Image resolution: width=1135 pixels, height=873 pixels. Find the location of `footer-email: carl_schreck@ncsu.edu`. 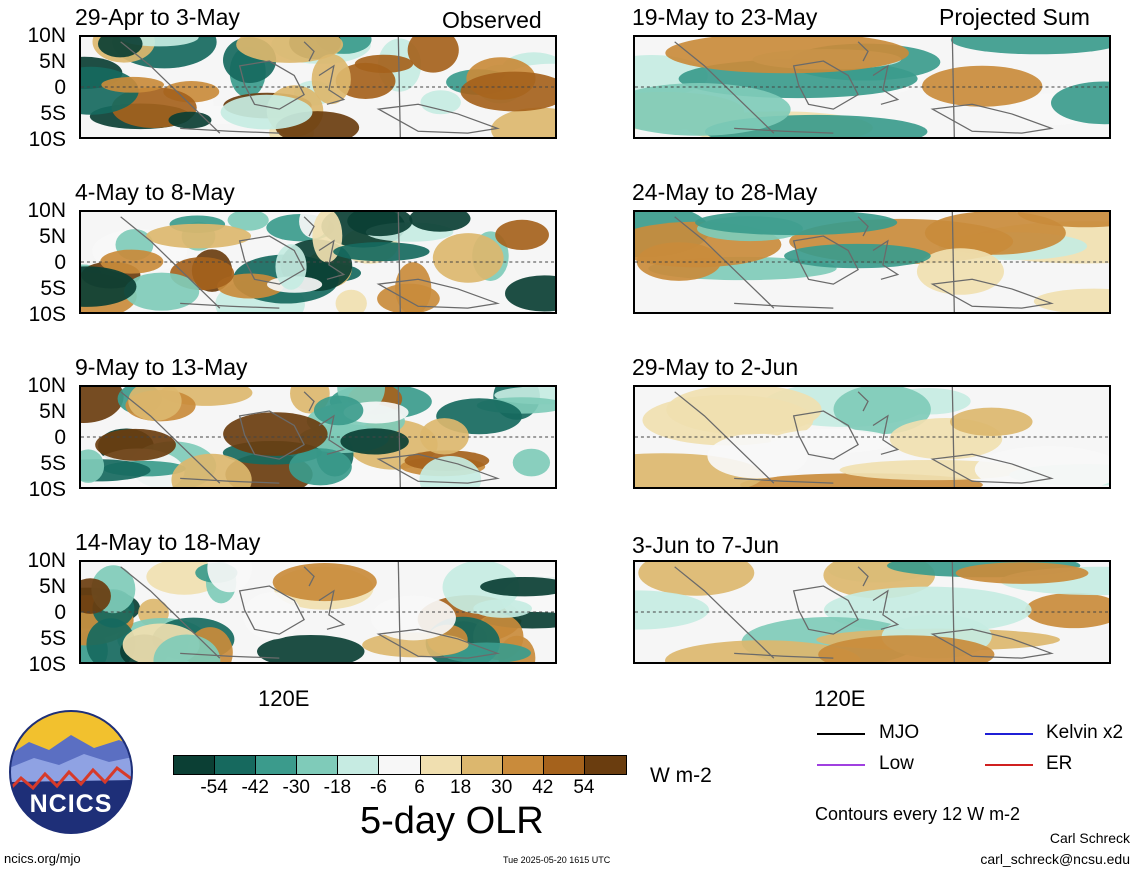

footer-email: carl_schreck@ncsu.edu is located at coordinates (1055, 859).